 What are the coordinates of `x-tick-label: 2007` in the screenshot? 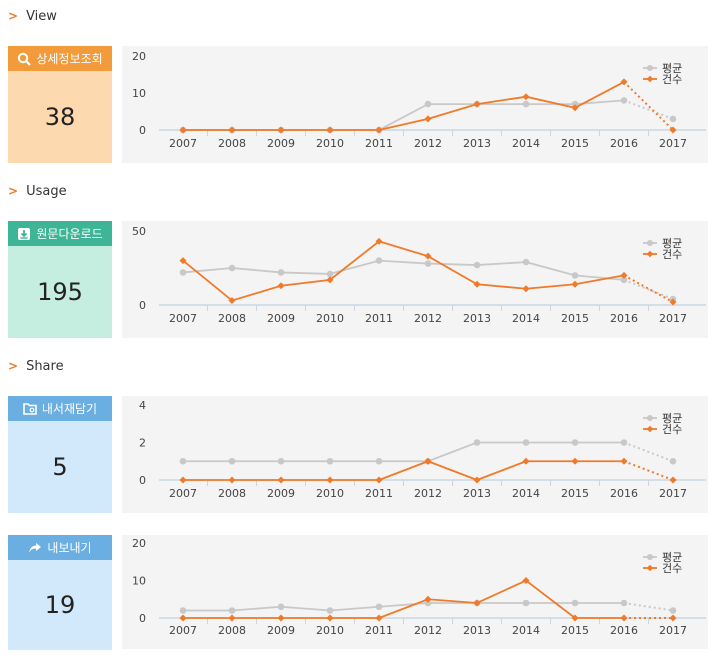 It's located at (183, 318).